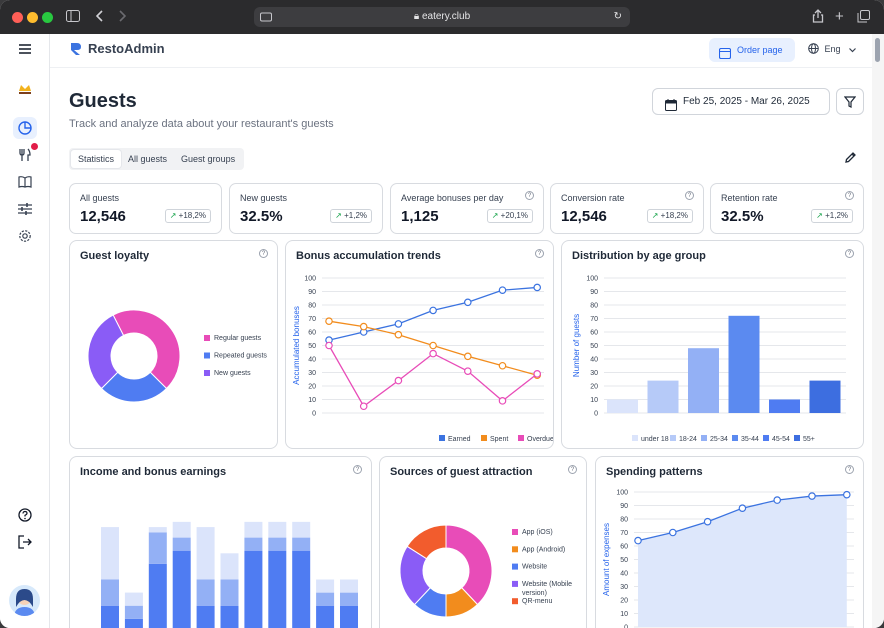  Describe the element at coordinates (832, 49) in the screenshot. I see `language-selector: Eng` at that location.